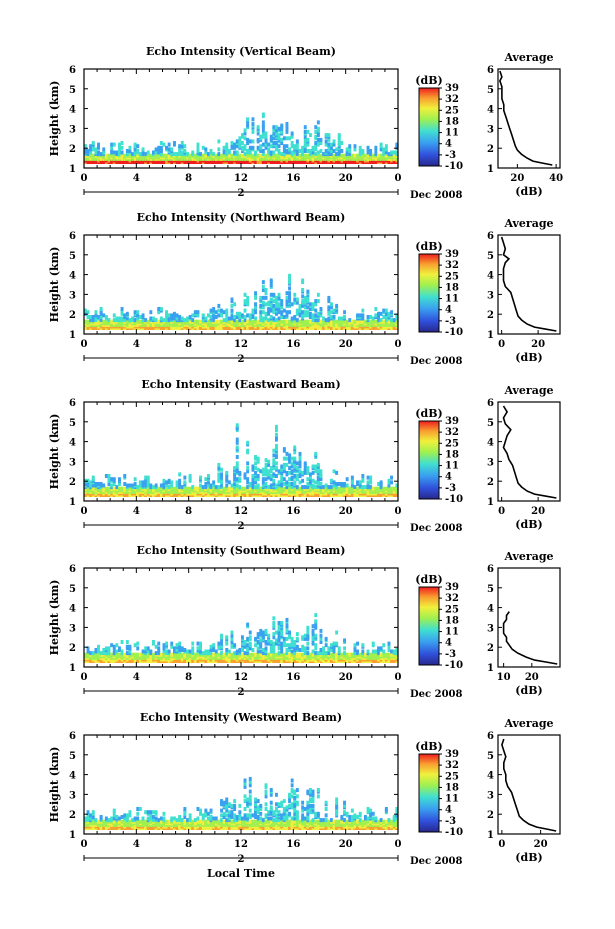 This screenshot has width=615, height=929. I want to click on time-tick-label: 20, so click(346, 511).